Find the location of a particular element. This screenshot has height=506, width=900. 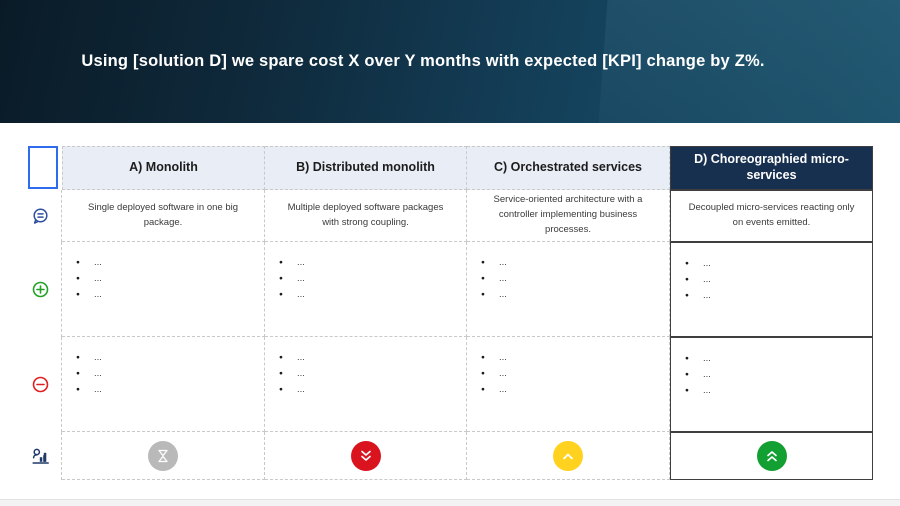

row-label-rating is located at coordinates (41, 456).